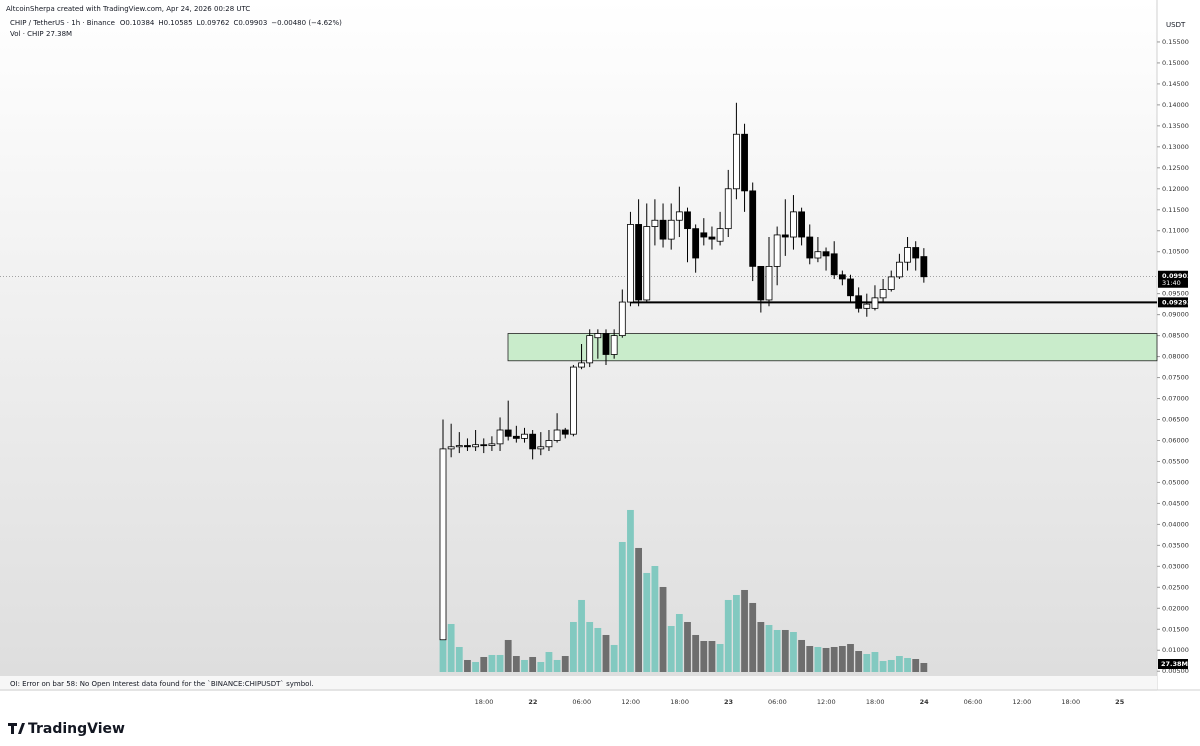 The image size is (1200, 746). I want to click on y-tick-label: 0.01500, so click(1175, 629).